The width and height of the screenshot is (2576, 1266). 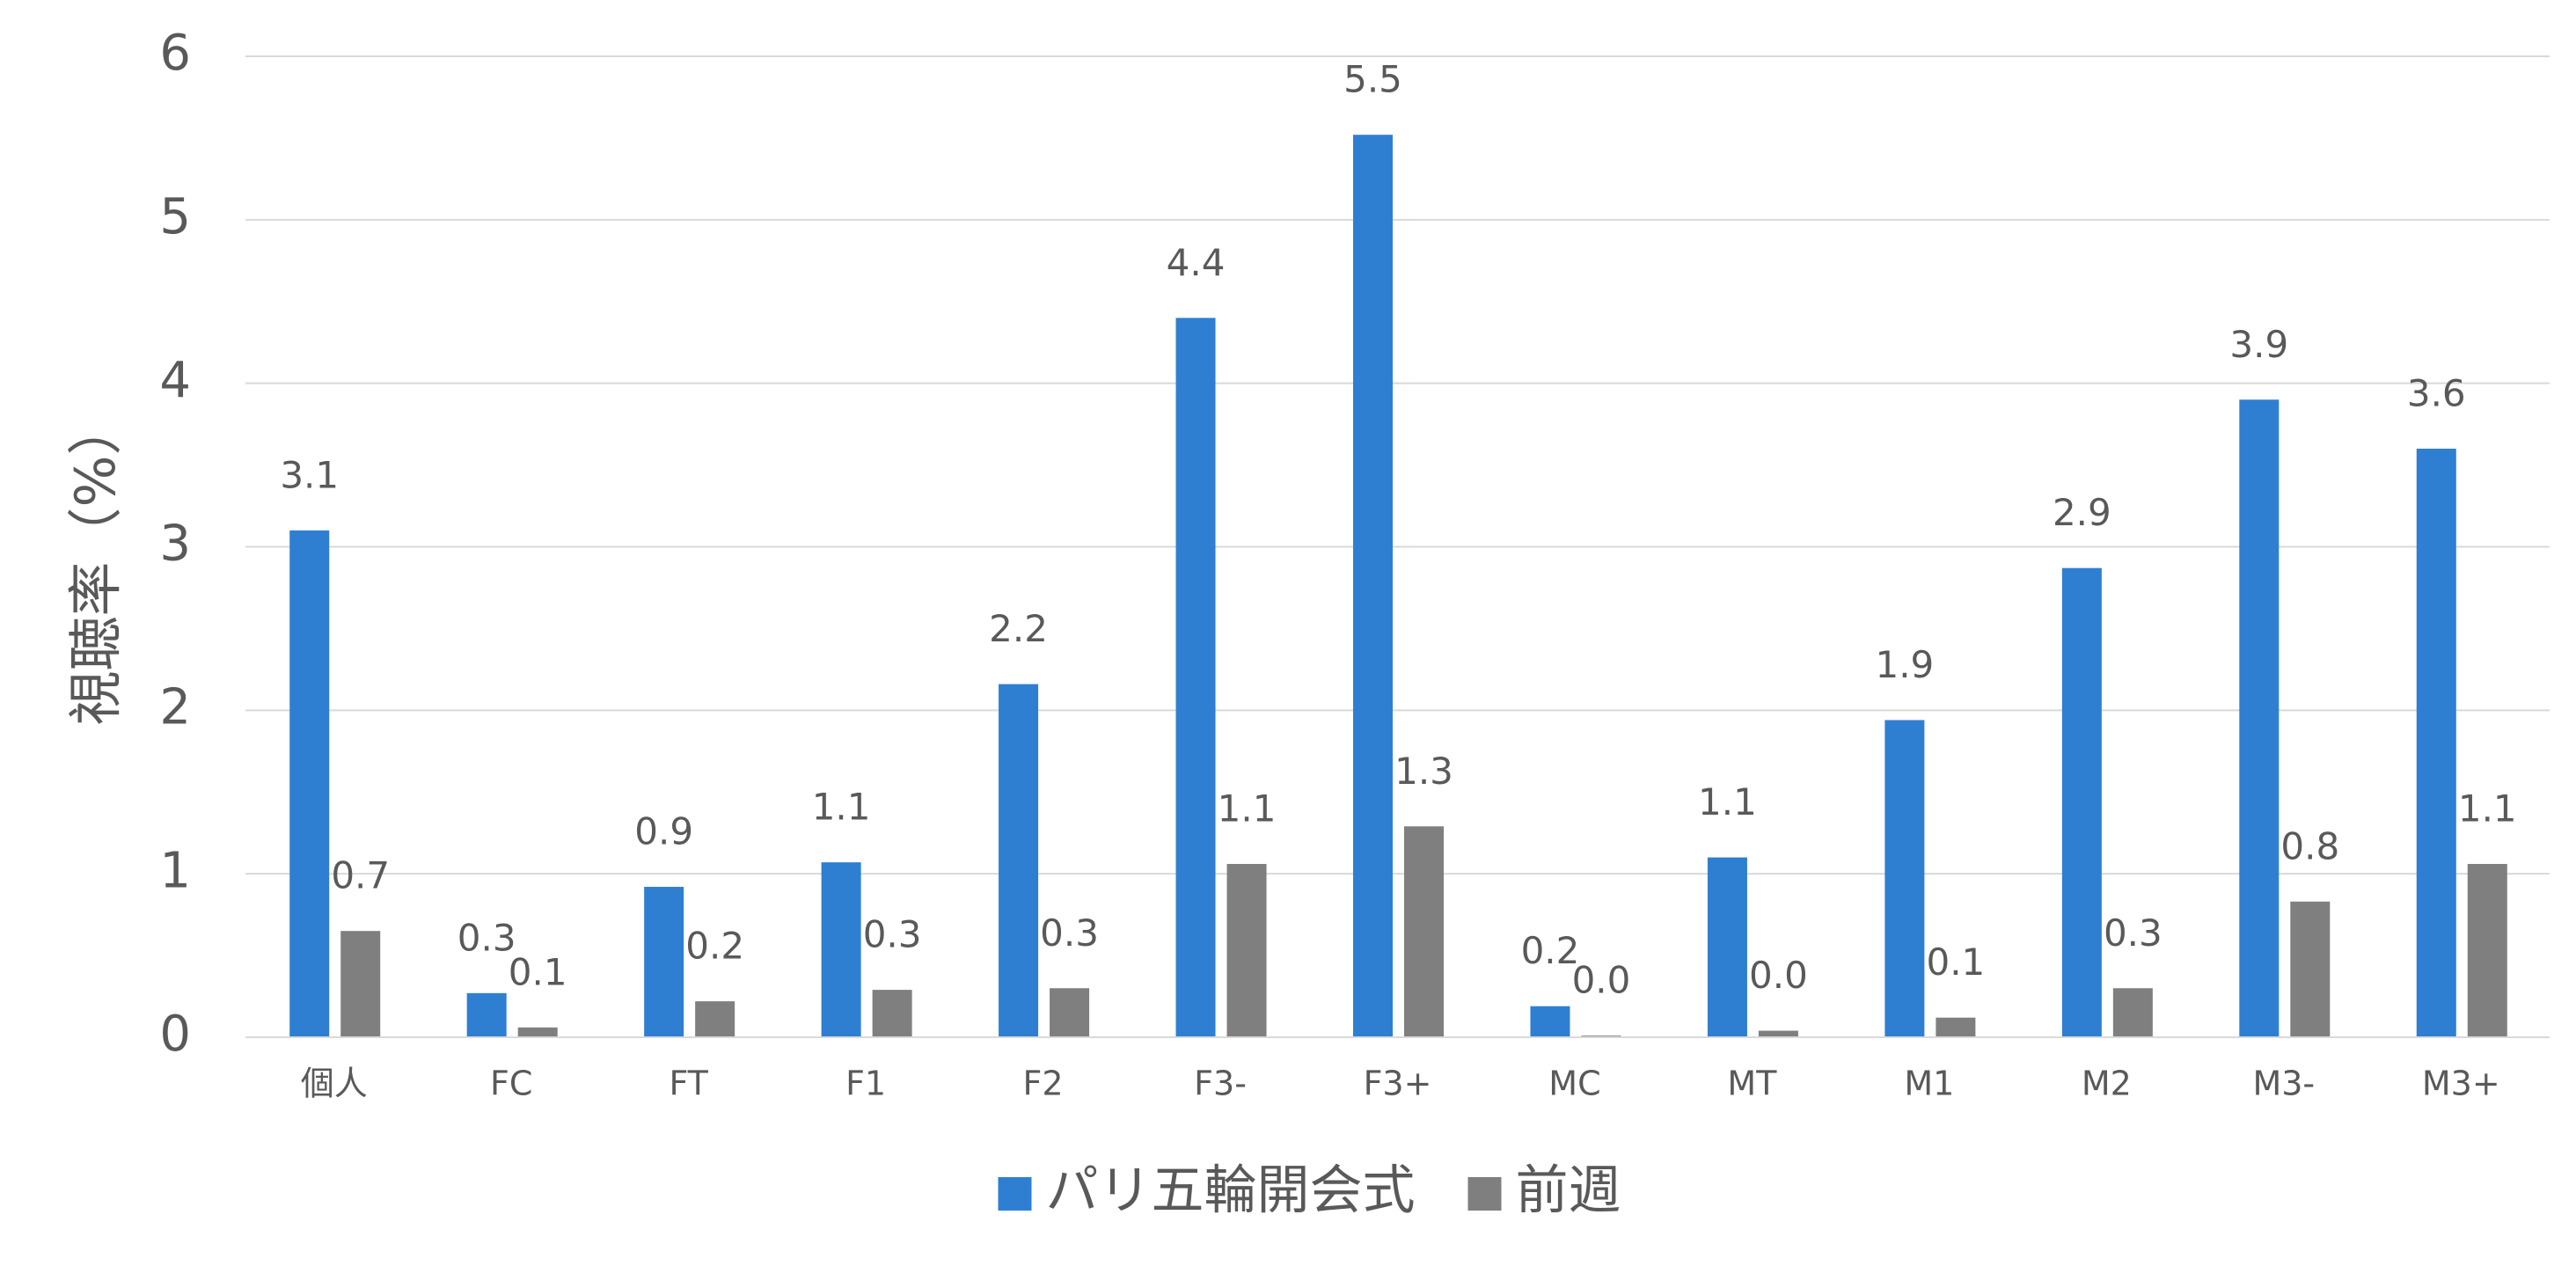 What do you see at coordinates (1568, 1191) in the screenshot?
I see `legend-label: 前週` at bounding box center [1568, 1191].